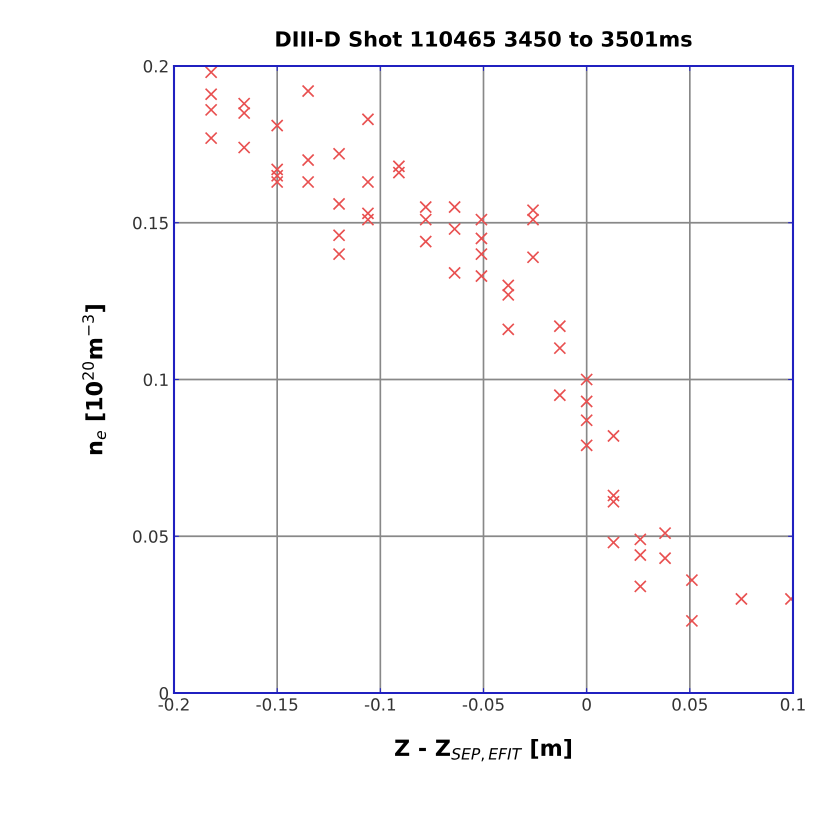  What do you see at coordinates (586, 704) in the screenshot?
I see `x-tick-label: 0` at bounding box center [586, 704].